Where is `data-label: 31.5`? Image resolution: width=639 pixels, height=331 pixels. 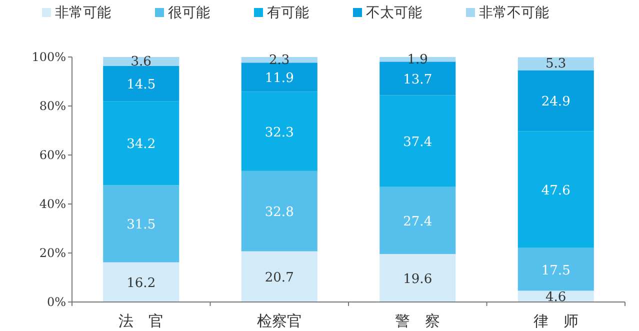
data-label: 31.5 is located at coordinates (141, 225).